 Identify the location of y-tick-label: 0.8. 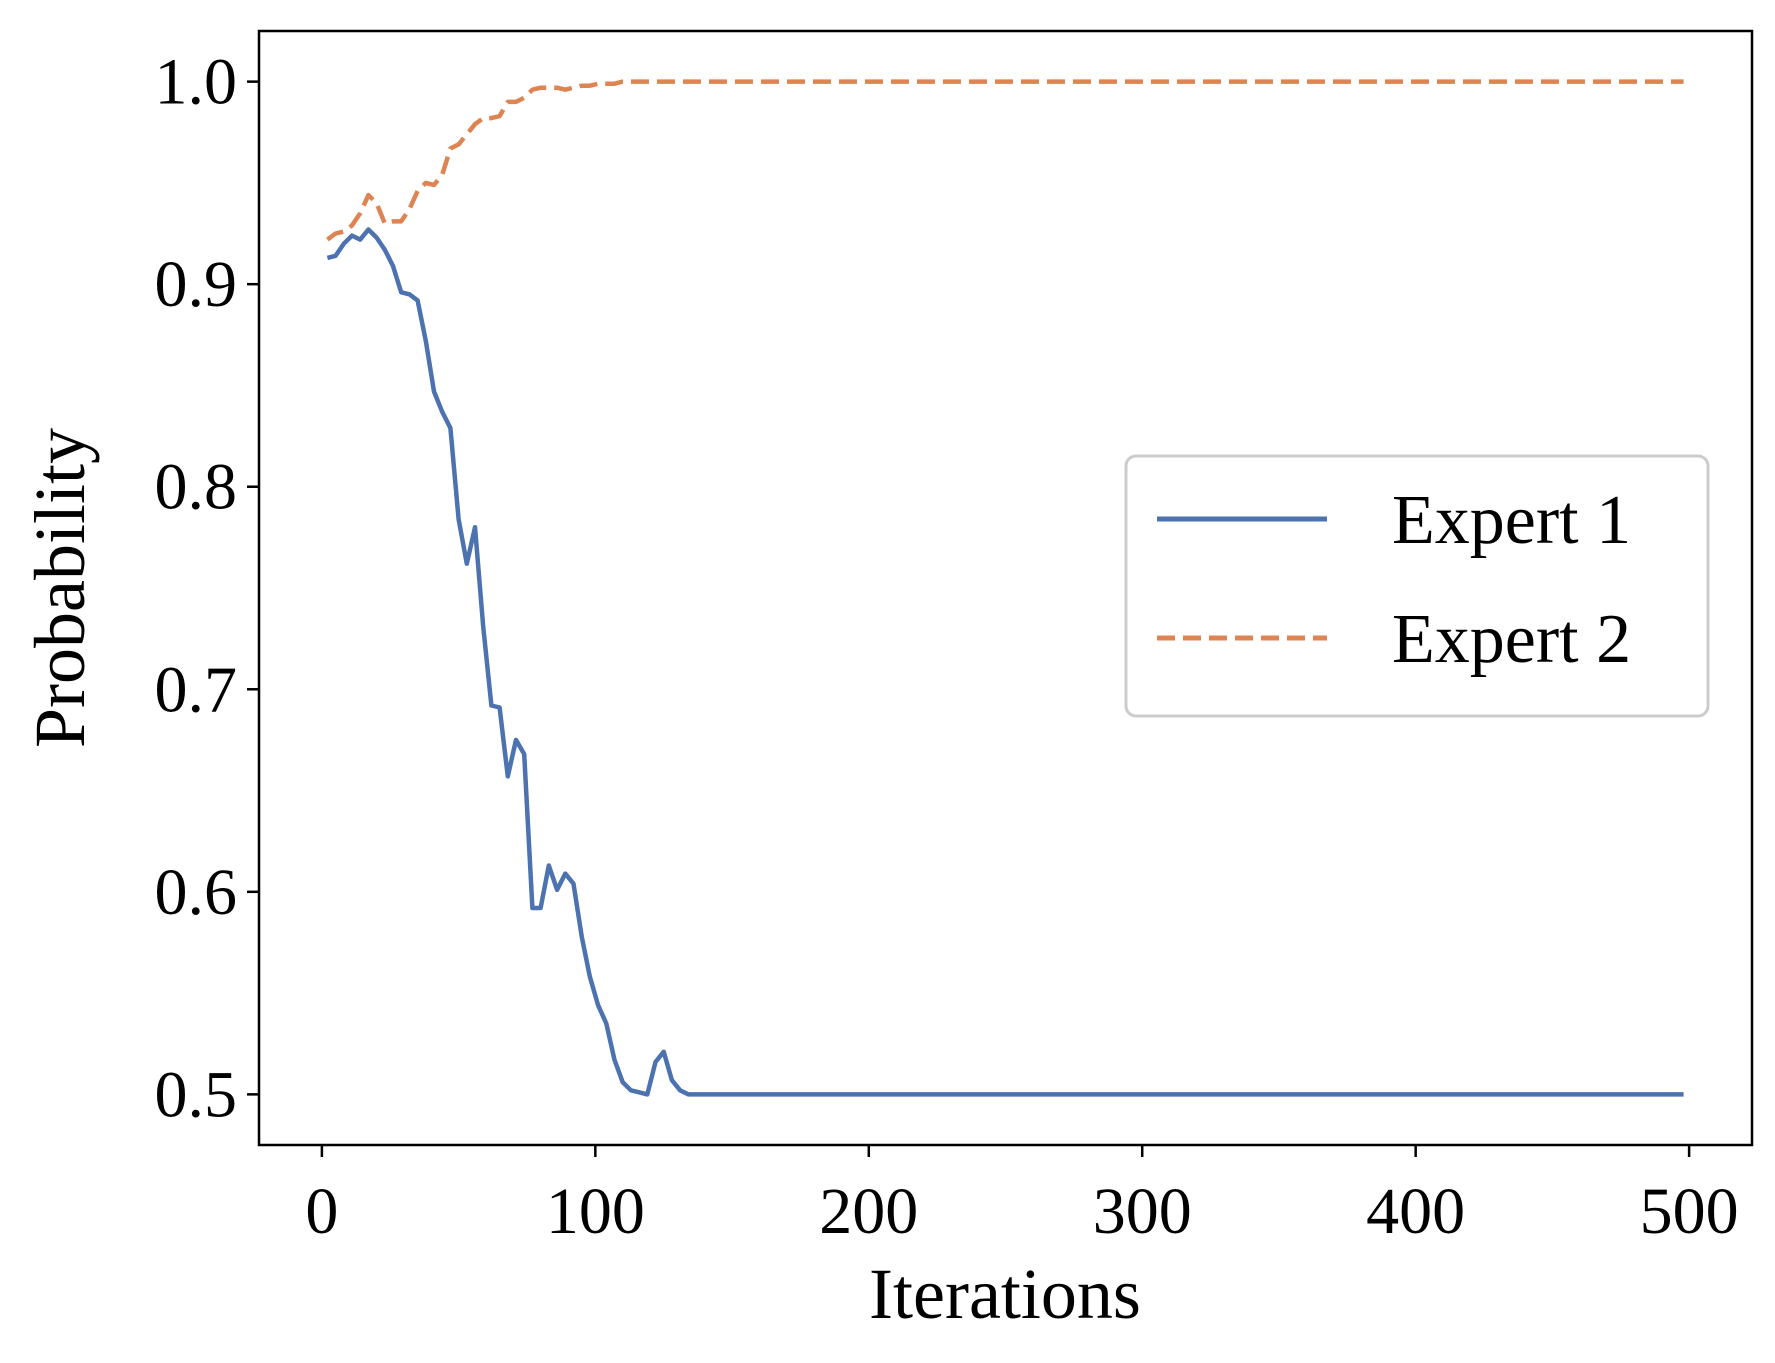
(196, 487).